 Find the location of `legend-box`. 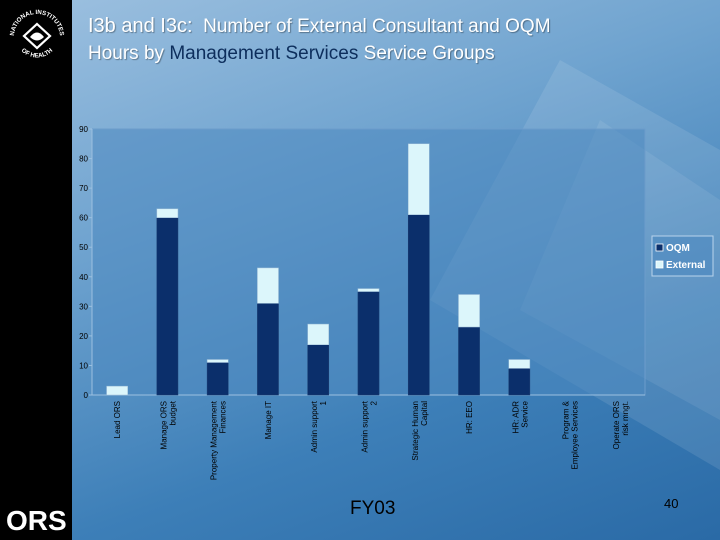

legend-box is located at coordinates (682, 256).